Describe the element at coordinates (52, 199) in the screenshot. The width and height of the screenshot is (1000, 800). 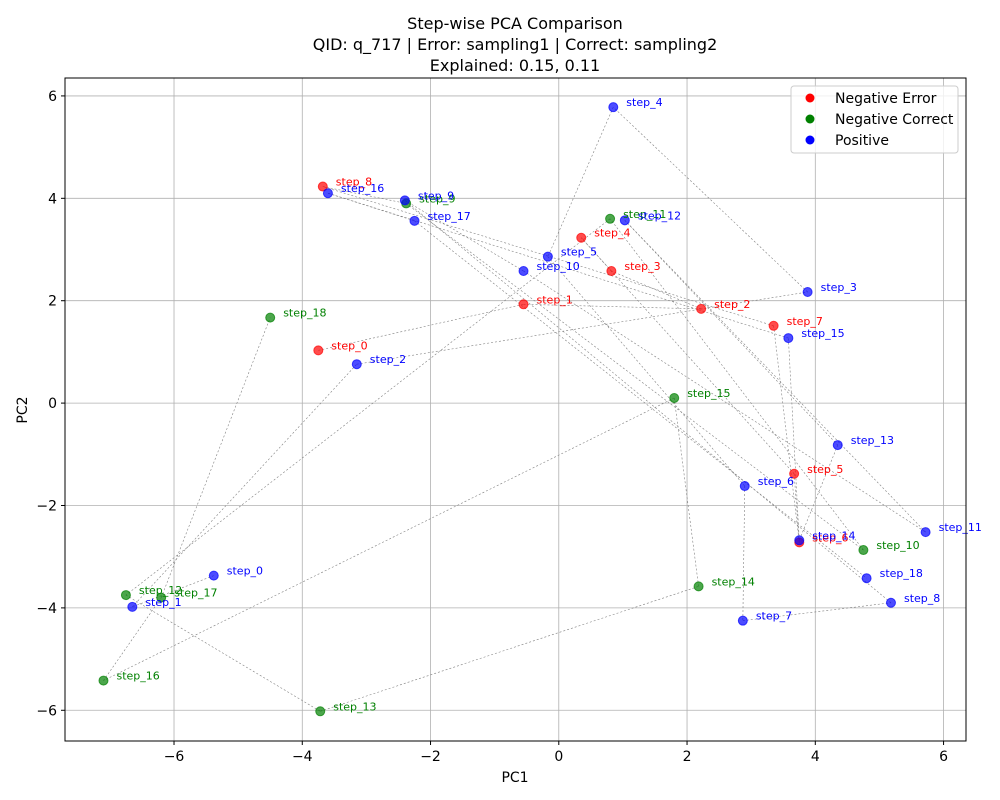
I see `y-tick-label: 4` at that location.